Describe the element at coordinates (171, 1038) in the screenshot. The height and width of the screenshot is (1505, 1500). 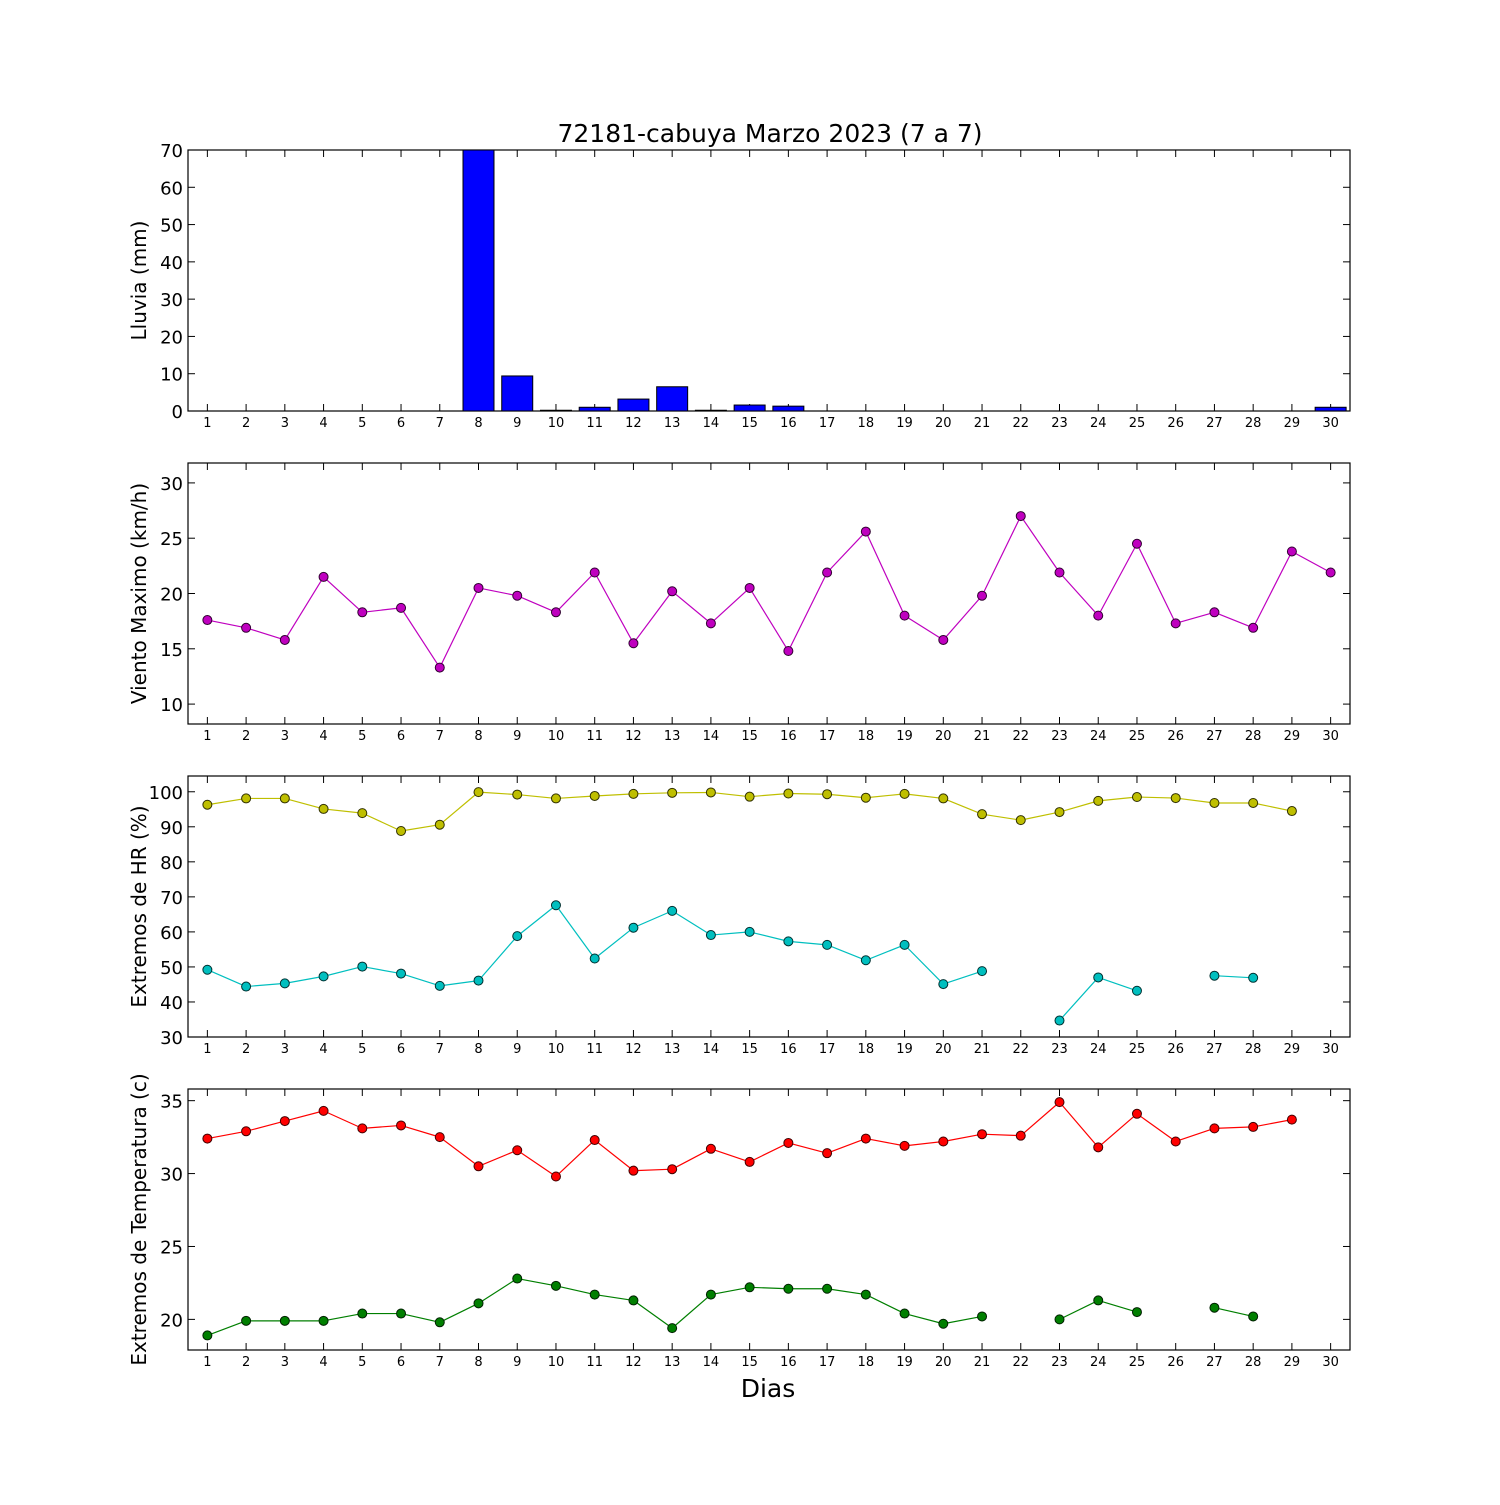
I see `humidity-panel-ytick-label: 30` at that location.